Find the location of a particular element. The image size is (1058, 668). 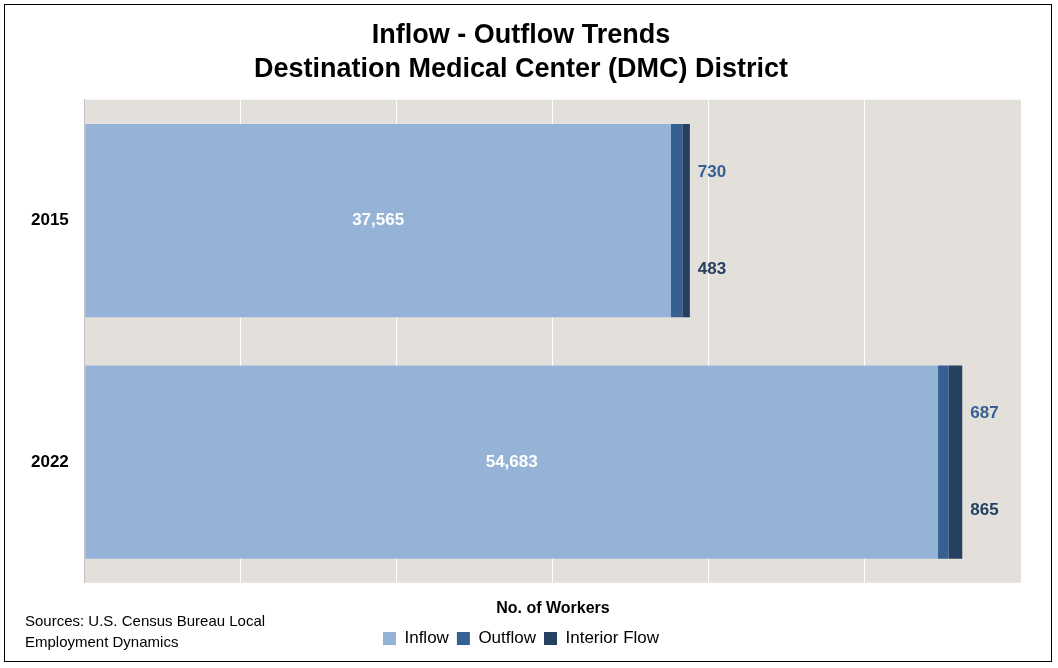

chart-subtitle: Destination Medical Center (DMC) District is located at coordinates (521, 68).